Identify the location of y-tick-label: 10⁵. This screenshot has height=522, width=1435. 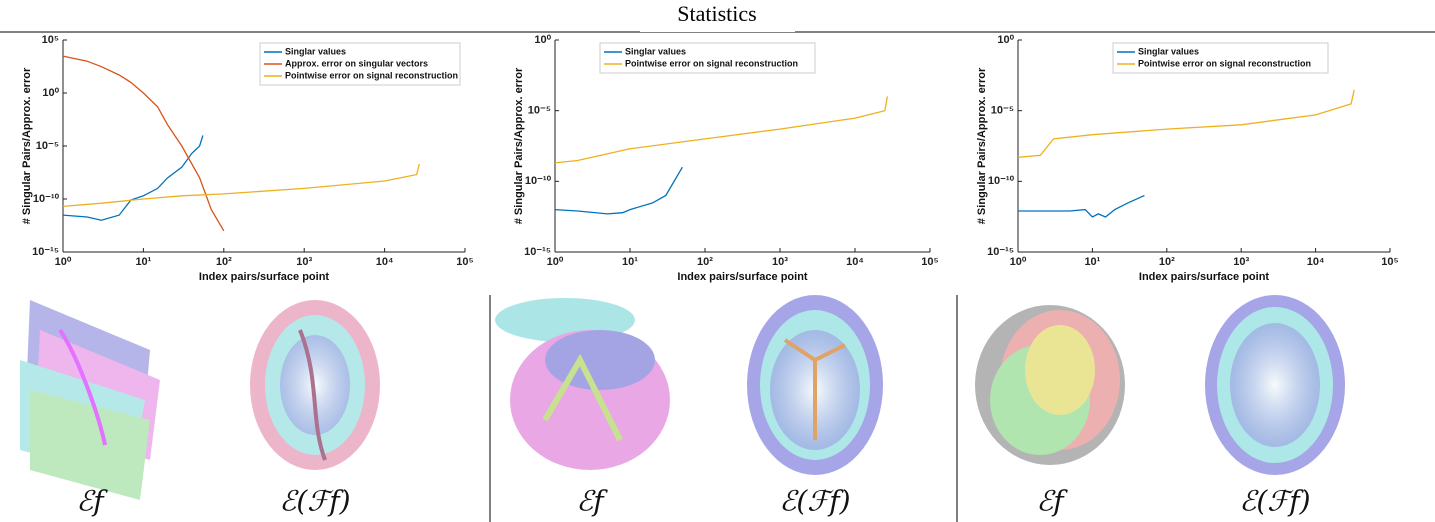
(50, 40).